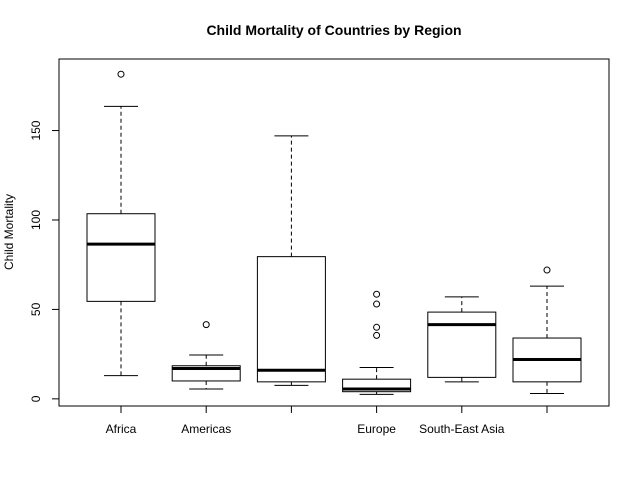  Describe the element at coordinates (44, 261) in the screenshot. I see `y-ticks: 0 50 100 150` at that location.